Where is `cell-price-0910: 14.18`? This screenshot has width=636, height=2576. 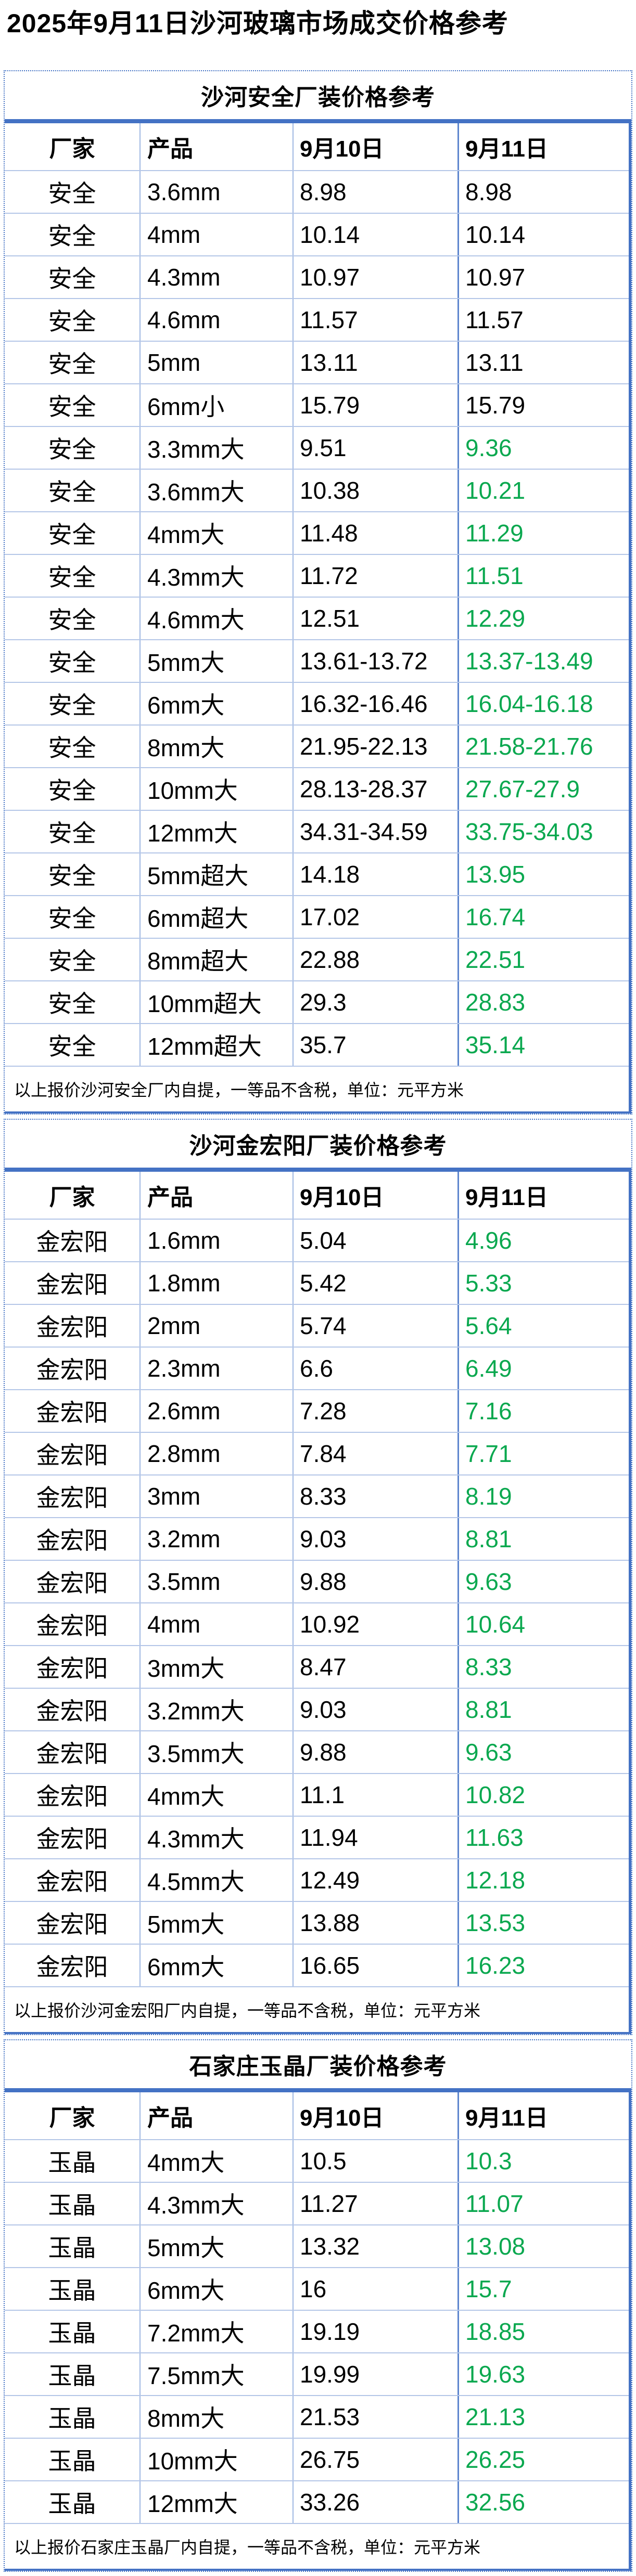
cell-price-0910: 14.18 is located at coordinates (376, 874).